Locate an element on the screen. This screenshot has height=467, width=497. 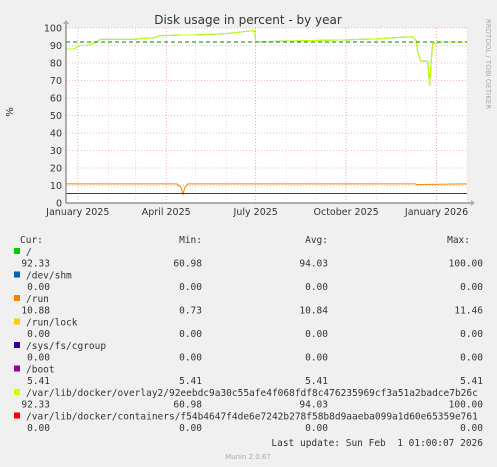
legend-value-avg: 5.41 is located at coordinates (316, 381).